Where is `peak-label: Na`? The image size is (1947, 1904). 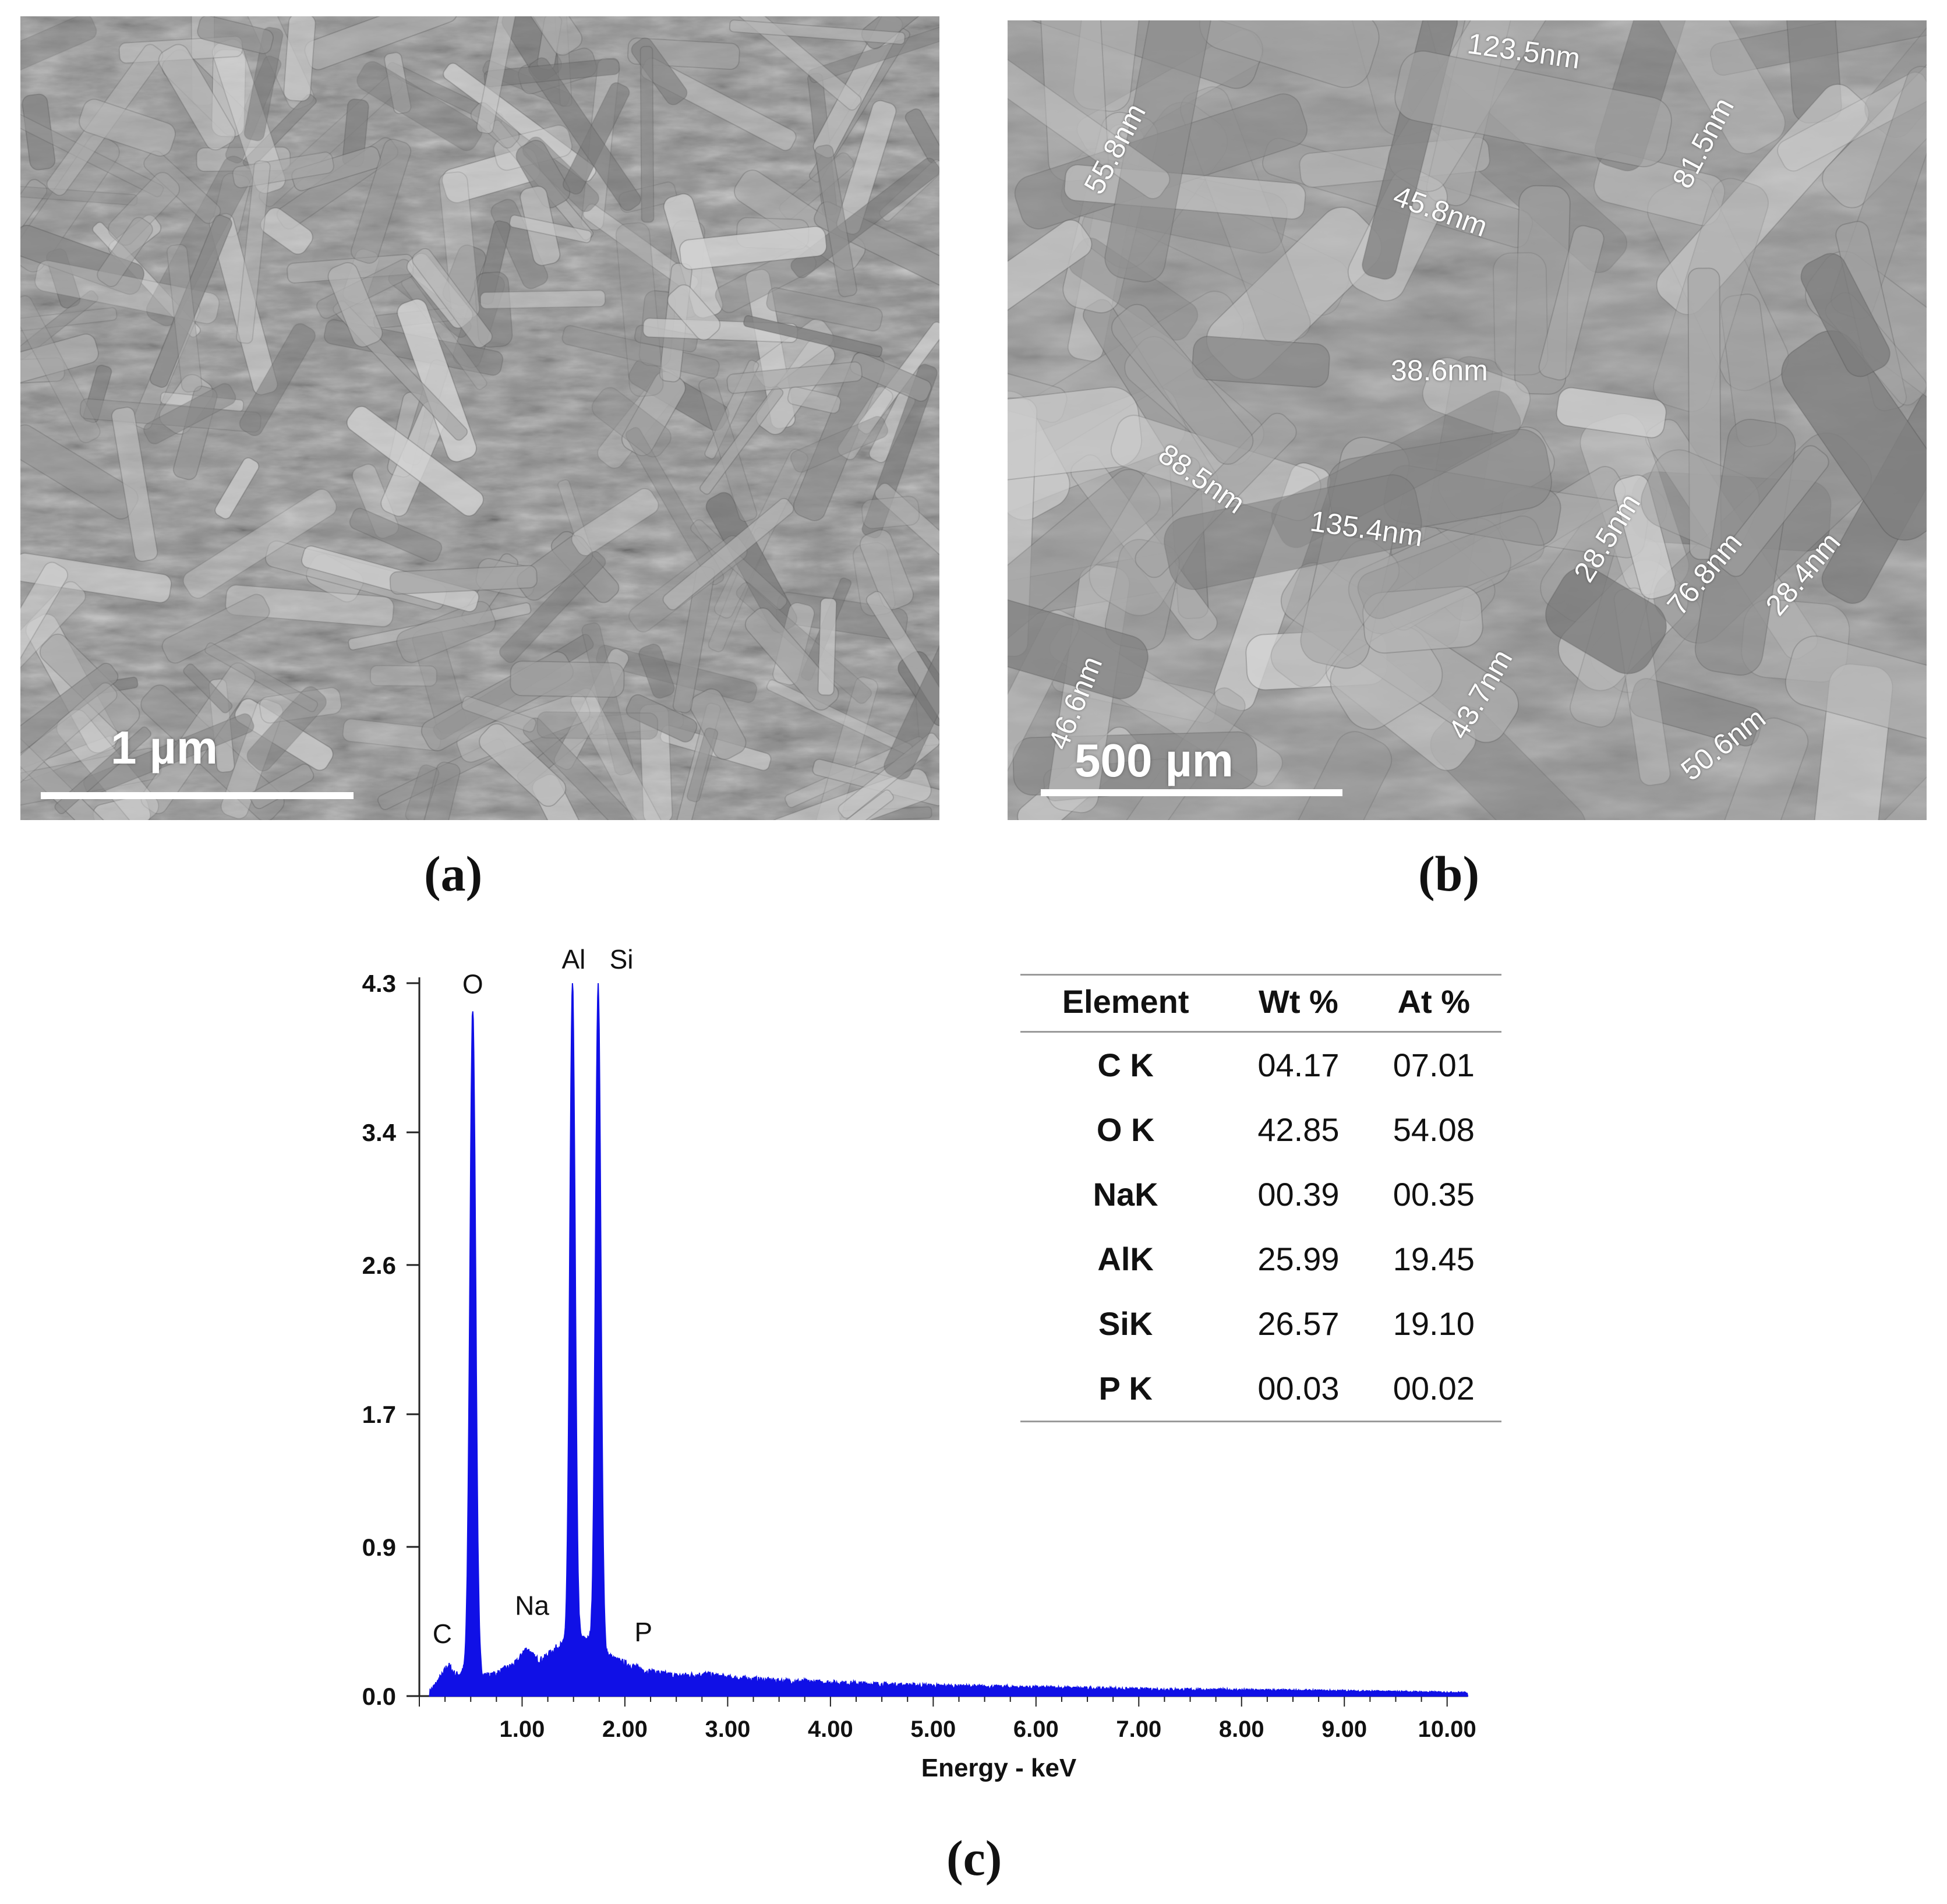 peak-label: Na is located at coordinates (532, 1605).